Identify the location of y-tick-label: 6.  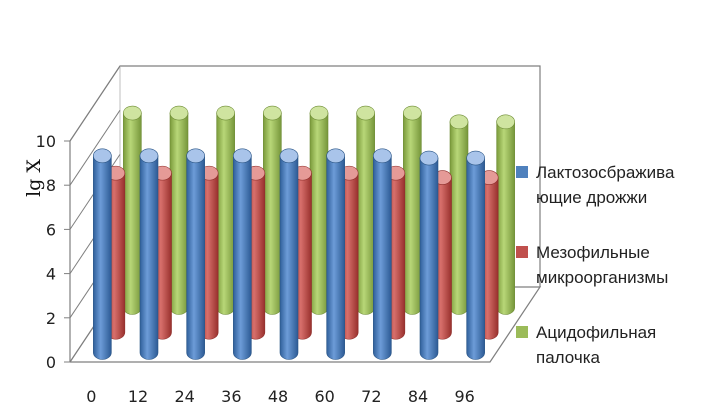
(51, 229).